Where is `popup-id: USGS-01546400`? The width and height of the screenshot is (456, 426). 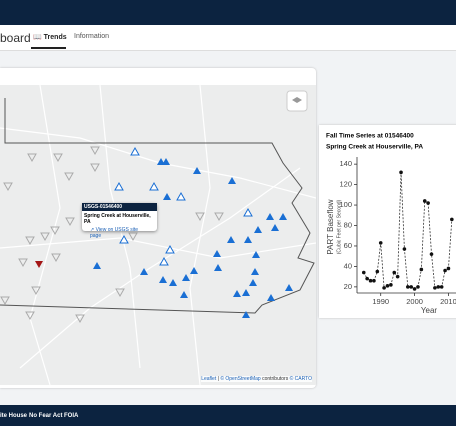
popup-id: USGS-01546400 is located at coordinates (119, 207).